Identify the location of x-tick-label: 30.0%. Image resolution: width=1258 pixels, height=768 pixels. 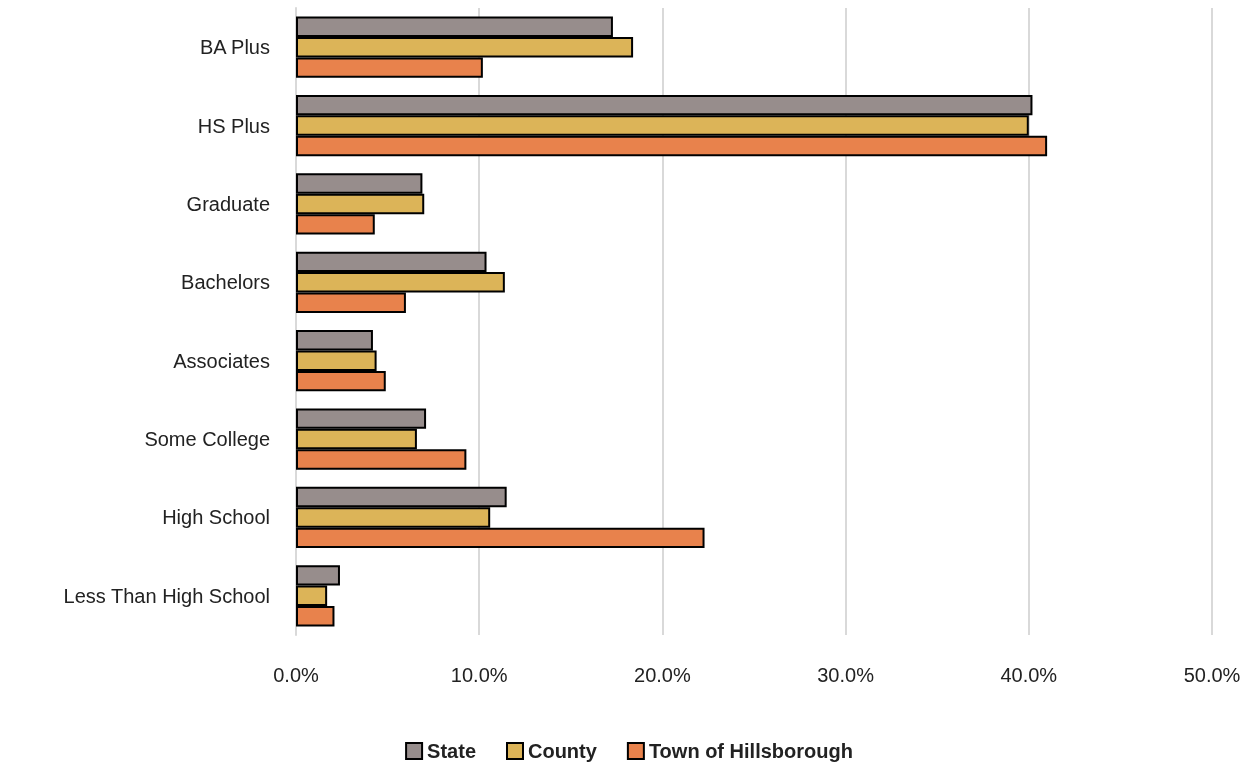
(846, 675).